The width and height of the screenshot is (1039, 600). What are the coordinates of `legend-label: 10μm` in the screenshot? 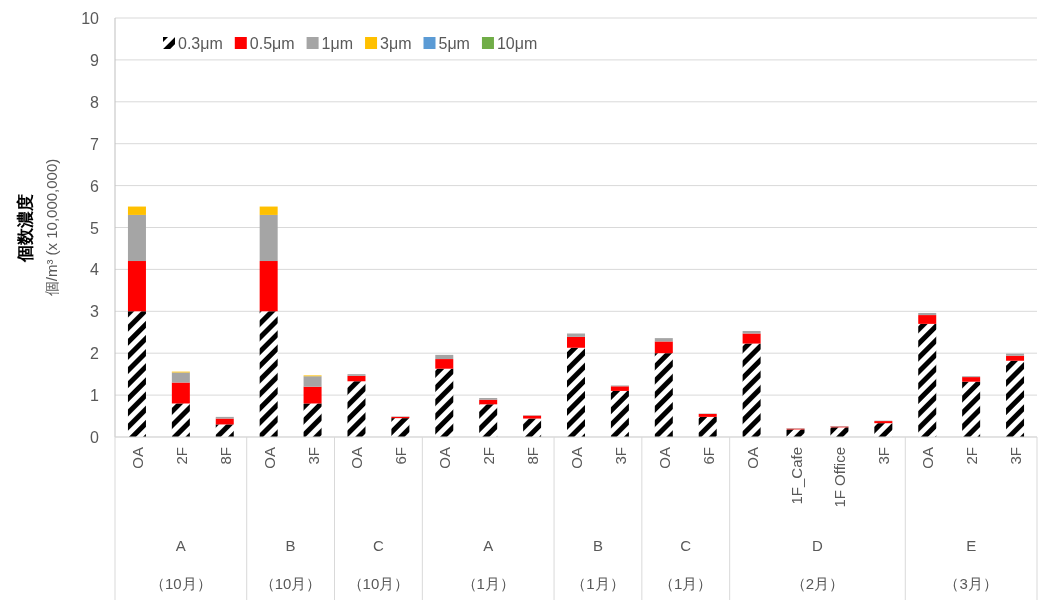 It's located at (517, 43).